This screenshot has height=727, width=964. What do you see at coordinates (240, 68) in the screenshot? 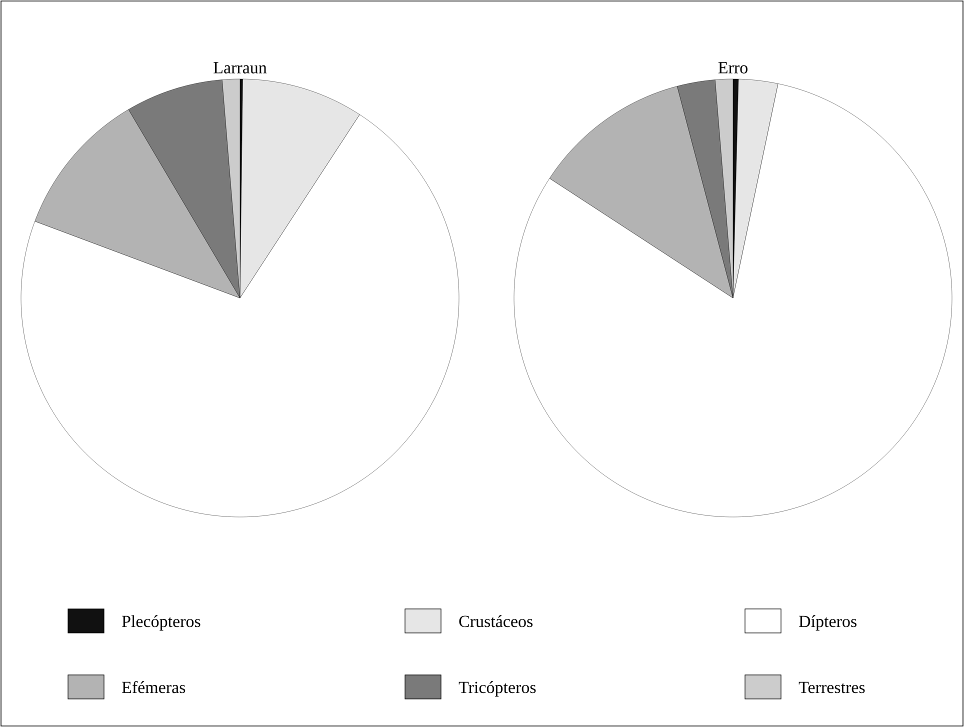
I see `chart-title: Larraun` at bounding box center [240, 68].